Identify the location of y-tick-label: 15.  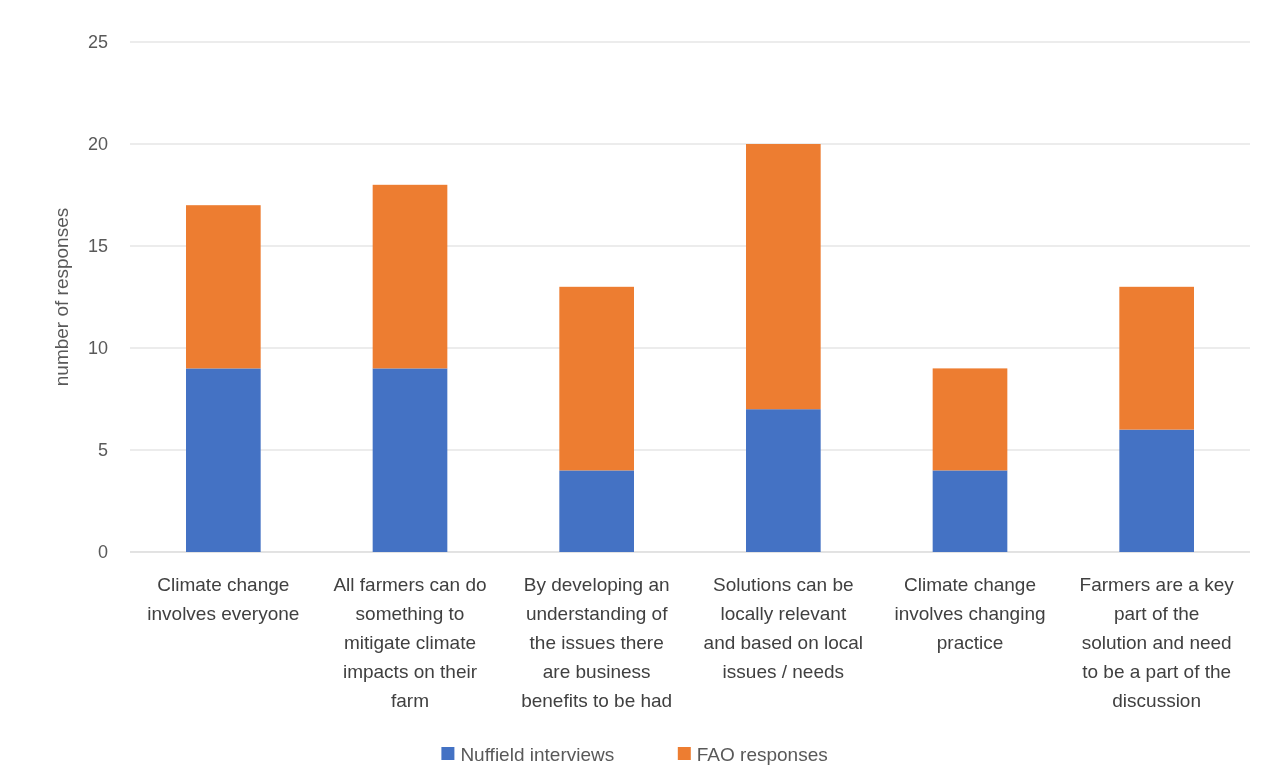
(97, 246).